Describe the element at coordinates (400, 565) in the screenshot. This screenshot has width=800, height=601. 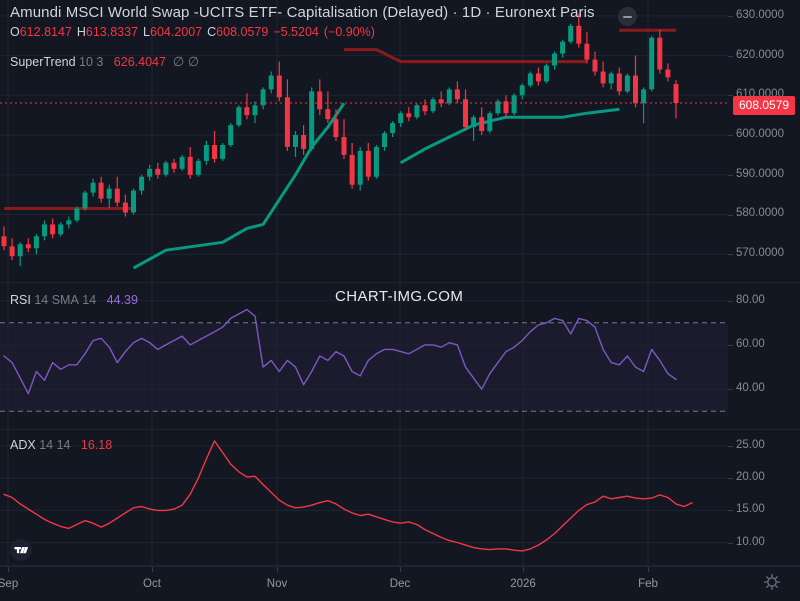
I see `pane-divider-adx-time` at that location.